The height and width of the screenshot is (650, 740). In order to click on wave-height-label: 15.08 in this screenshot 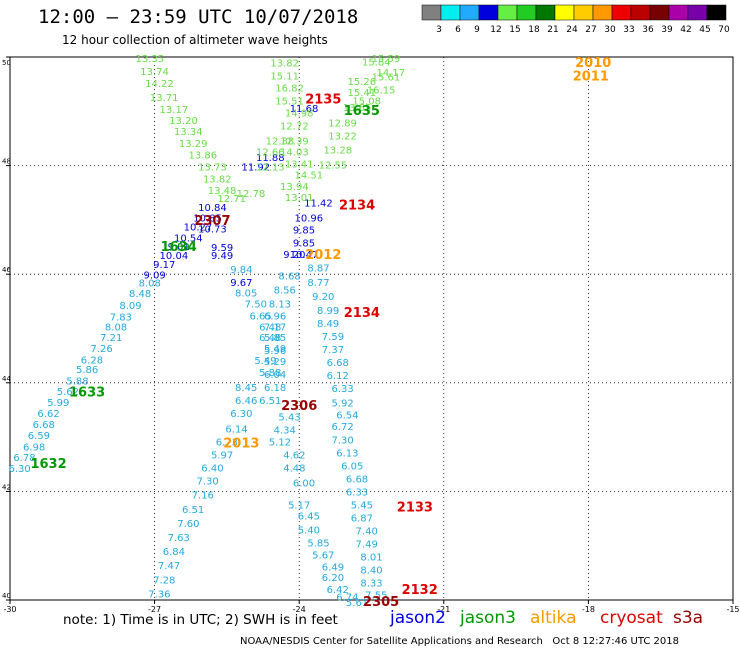, I will do `click(366, 101)`.